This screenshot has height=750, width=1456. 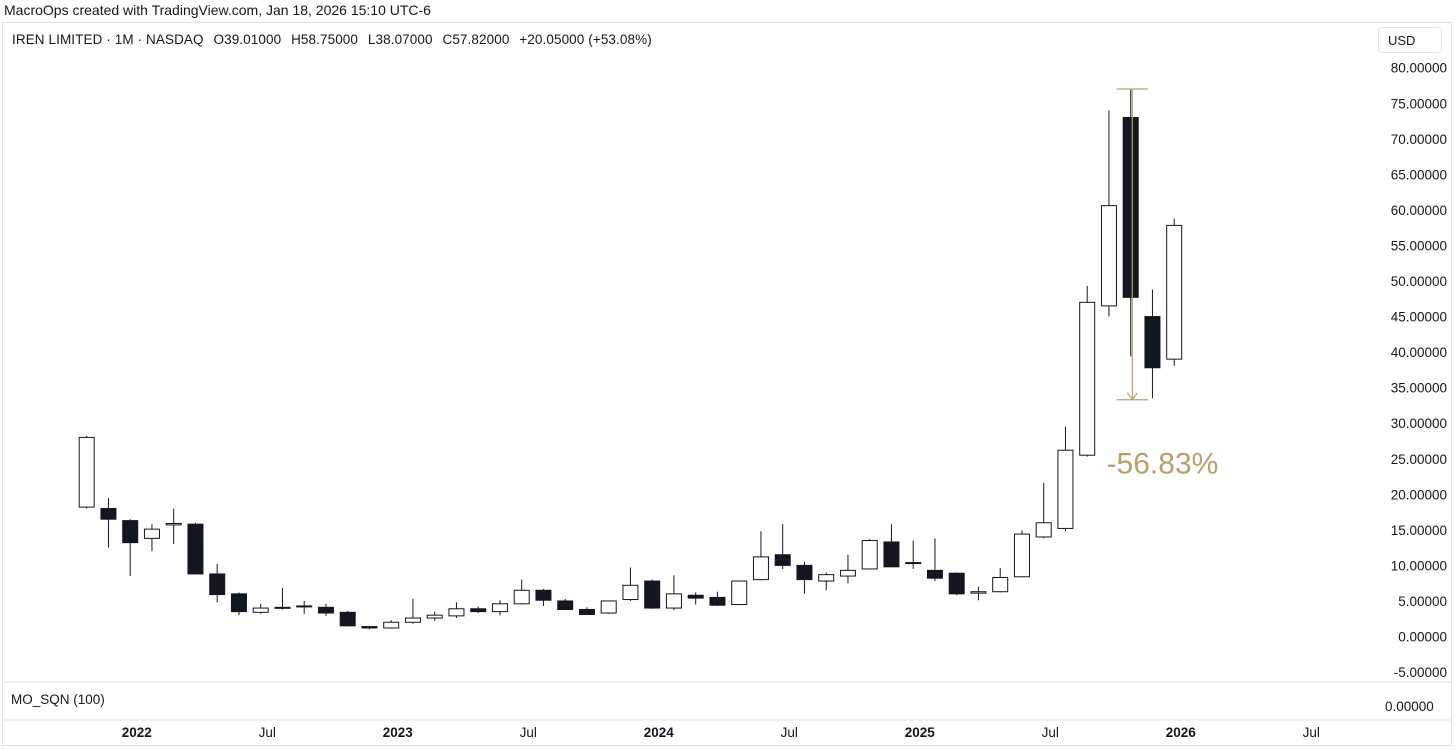 I want to click on measure-arrow-icon, so click(x=1132, y=396).